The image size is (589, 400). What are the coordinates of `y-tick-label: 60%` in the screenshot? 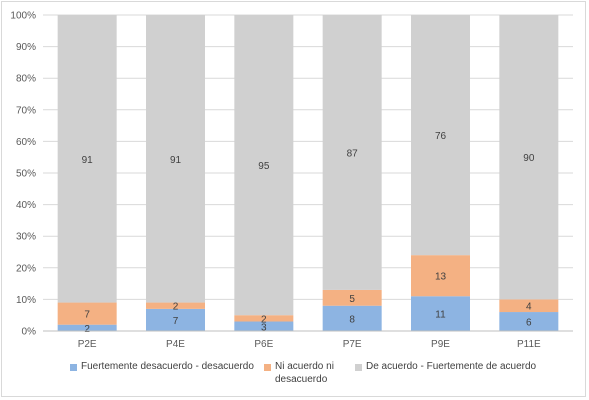 It's located at (26, 142).